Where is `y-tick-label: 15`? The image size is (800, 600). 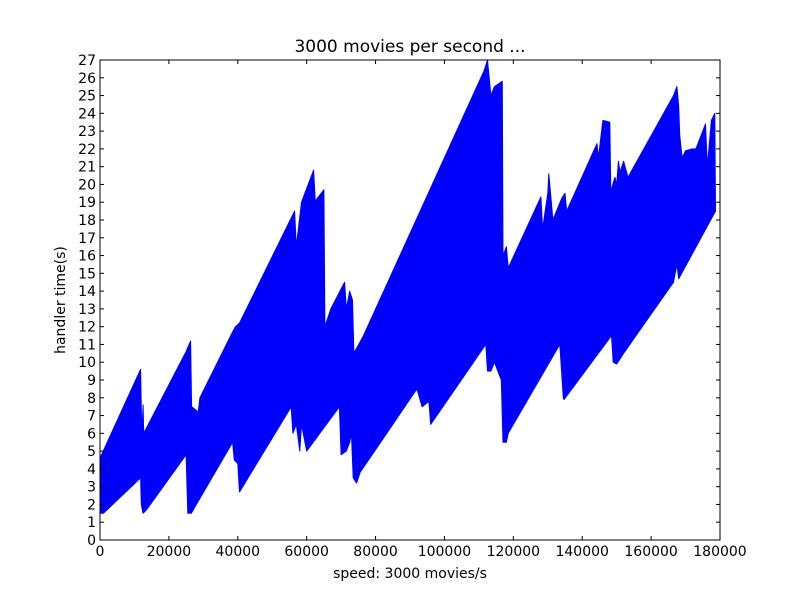
y-tick-label: 15 is located at coordinates (87, 274).